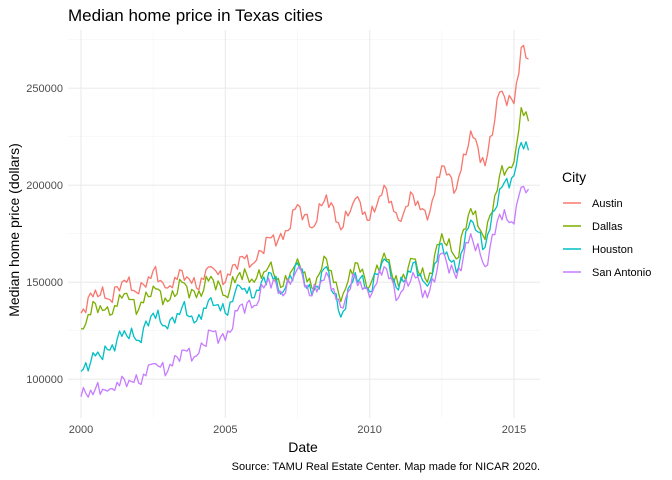 The image size is (672, 480). What do you see at coordinates (369, 430) in the screenshot?
I see `x-tick-label: 2010` at bounding box center [369, 430].